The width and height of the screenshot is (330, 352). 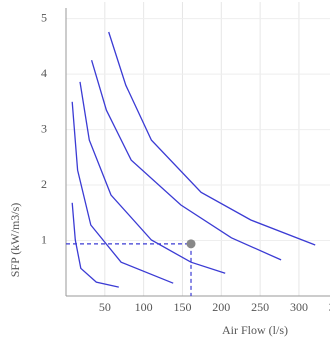 What do you see at coordinates (44, 73) in the screenshot?
I see `y-tick-label: 4` at bounding box center [44, 73].